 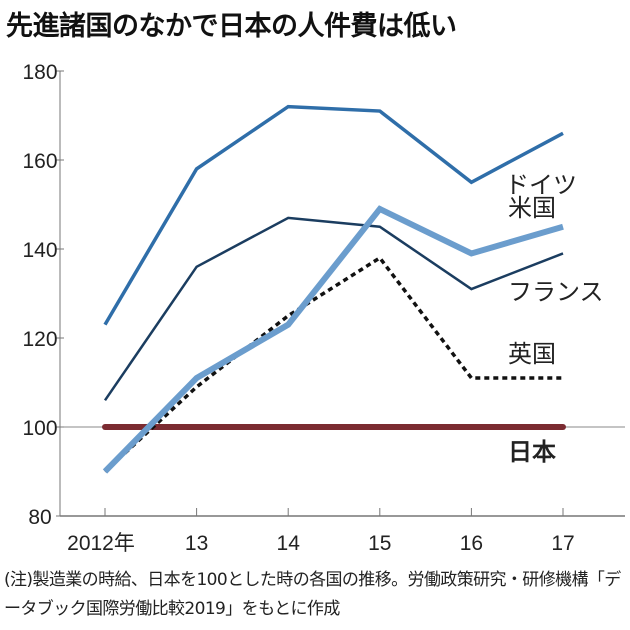 What do you see at coordinates (562, 543) in the screenshot?
I see `x-tick-label: 17` at bounding box center [562, 543].